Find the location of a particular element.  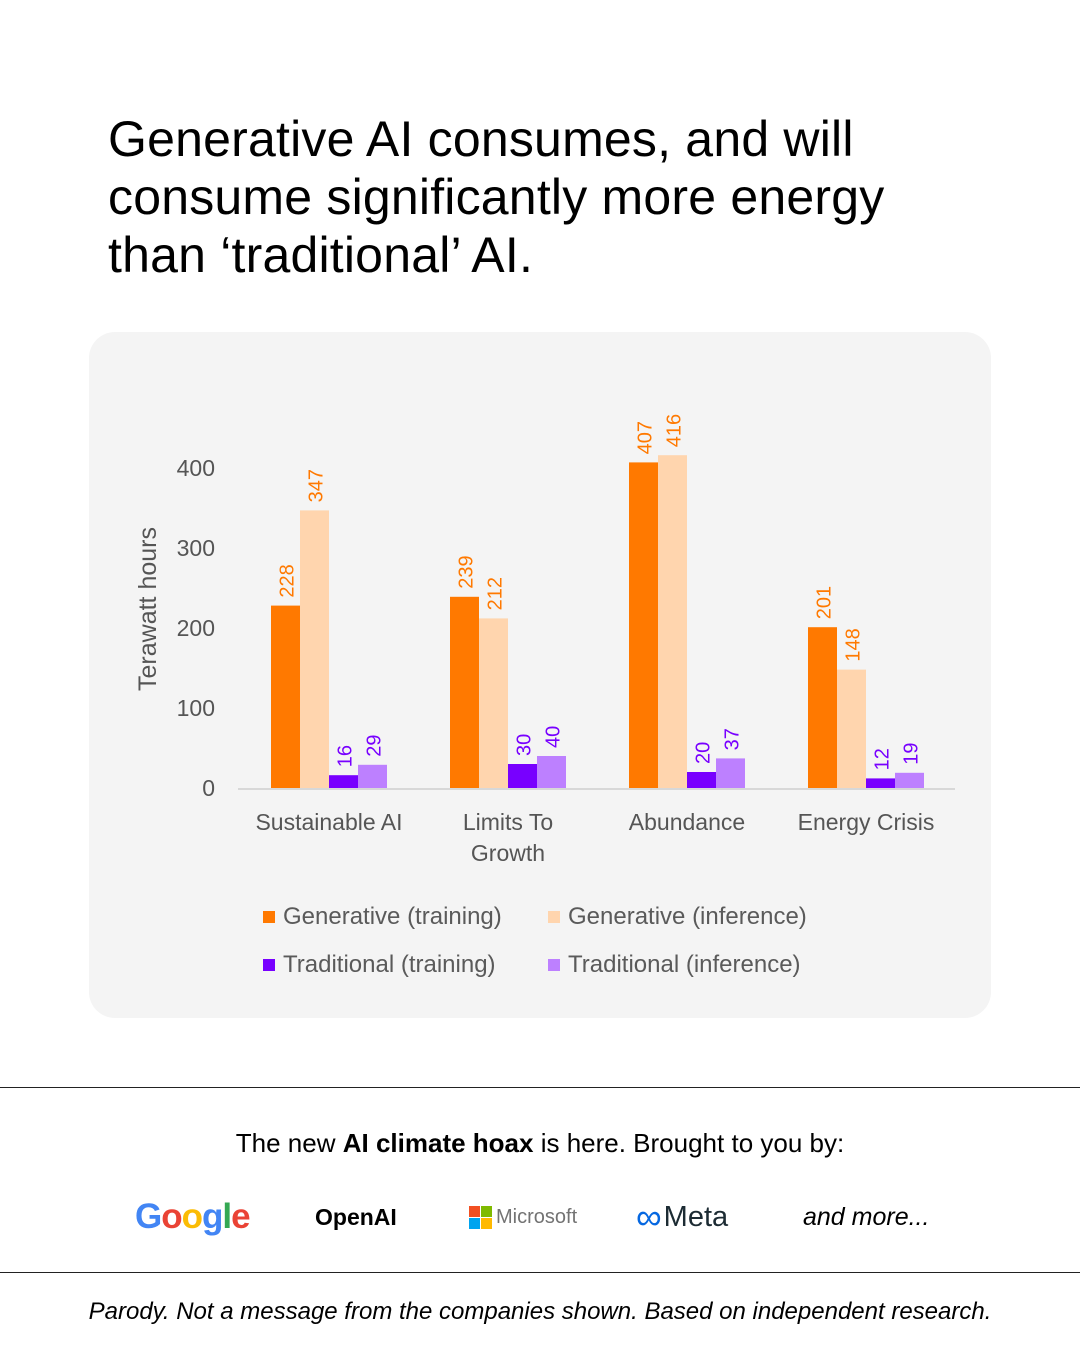

microsoft-logo: Microsoft is located at coordinates (523, 1217).